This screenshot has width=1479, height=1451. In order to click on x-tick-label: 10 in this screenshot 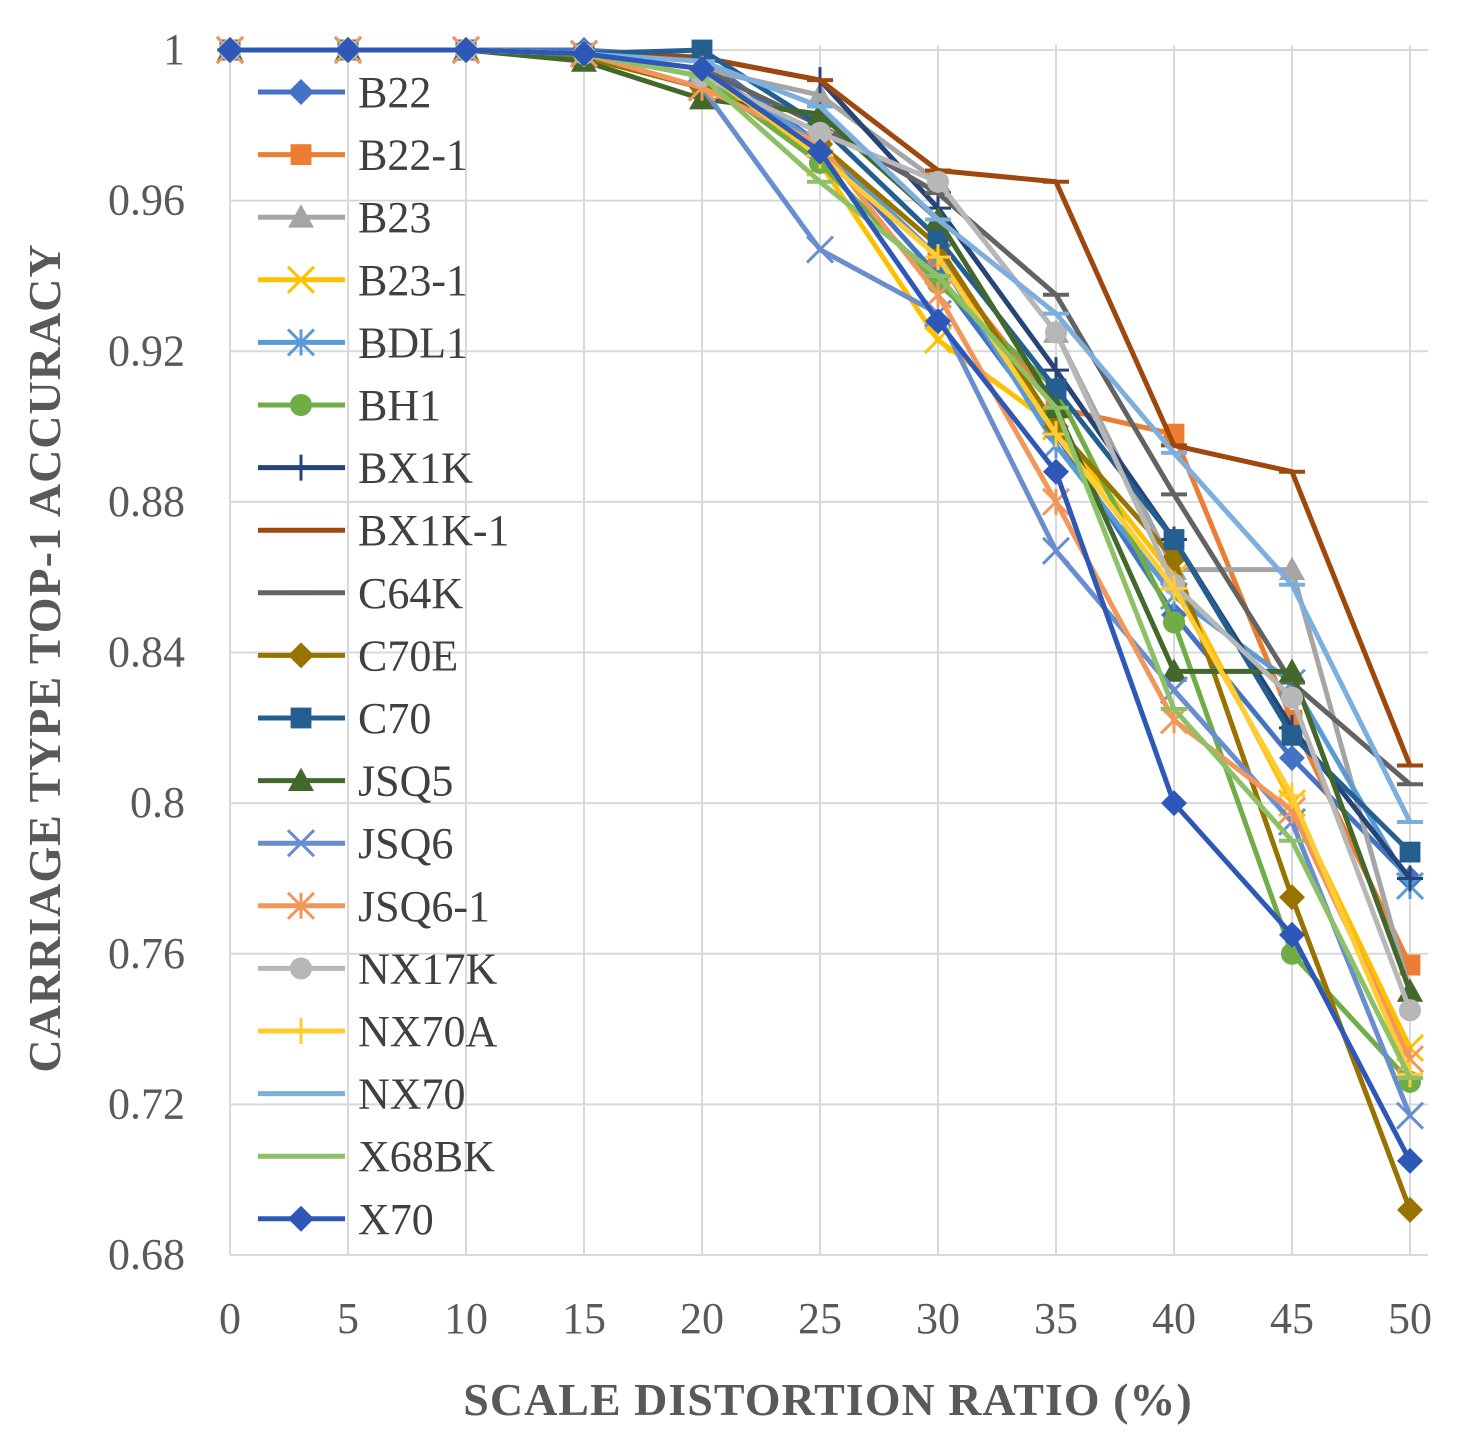, I will do `click(466, 1318)`.